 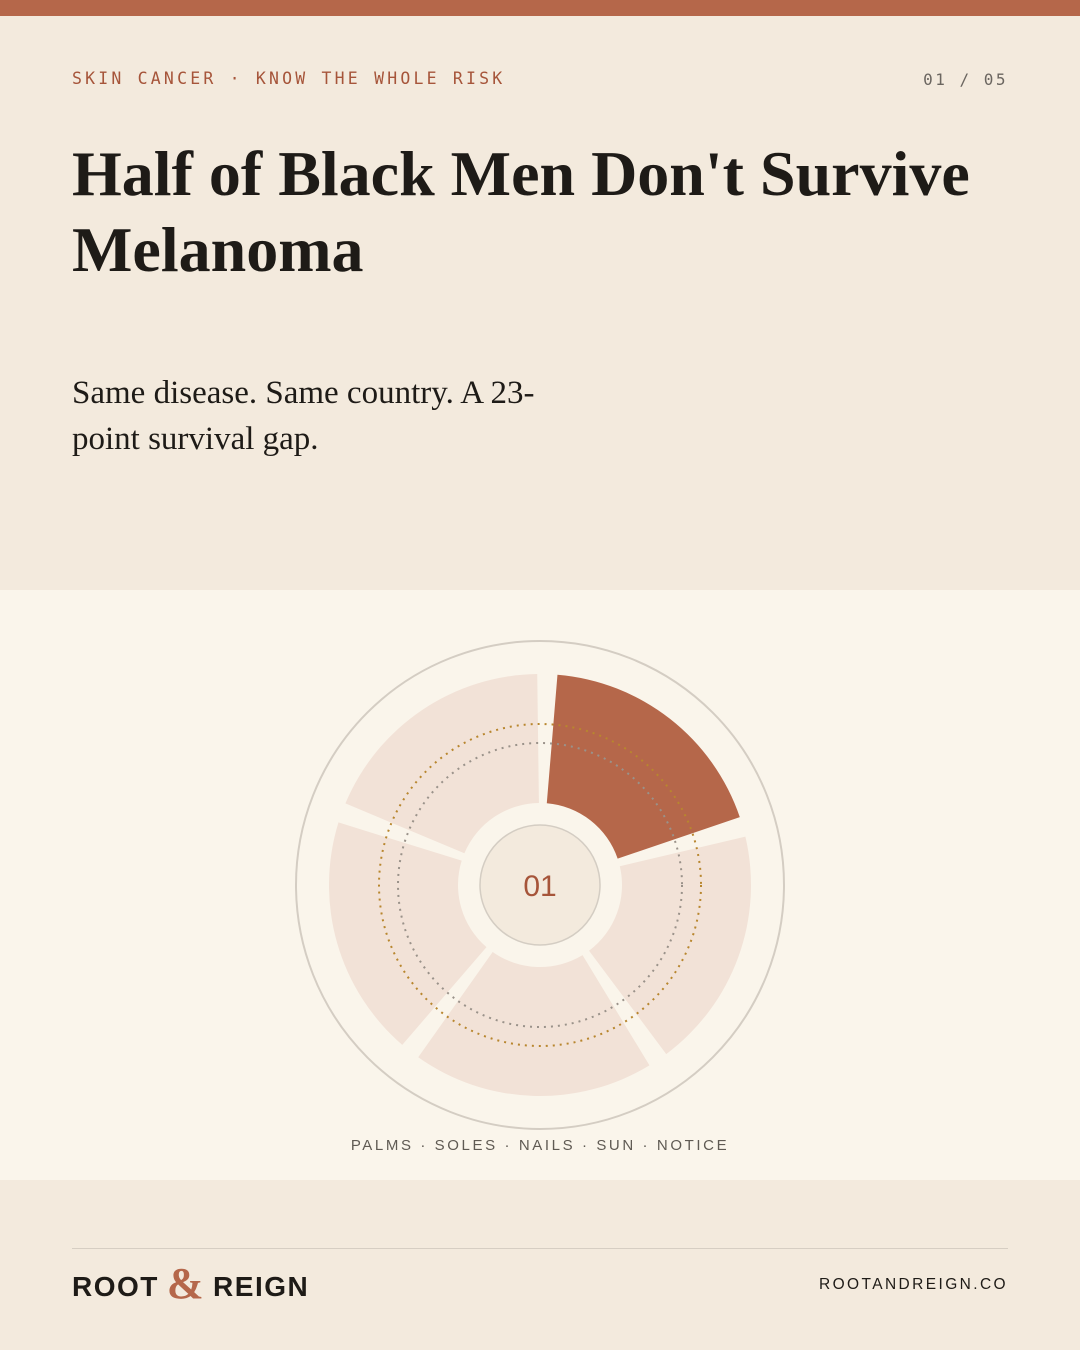 What do you see at coordinates (186, 1283) in the screenshot?
I see `brand-ampersand: &` at bounding box center [186, 1283].